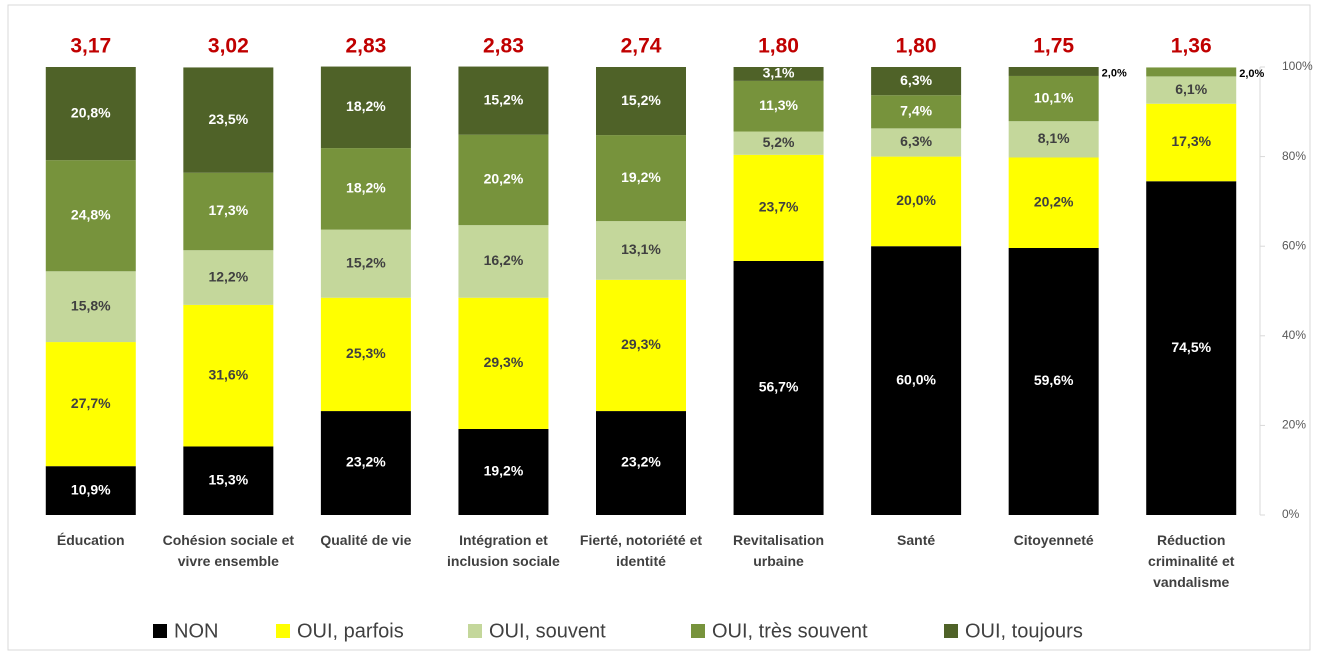 The width and height of the screenshot is (1318, 656). What do you see at coordinates (1024, 631) in the screenshot?
I see `legend-label: OUI, toujours` at bounding box center [1024, 631].